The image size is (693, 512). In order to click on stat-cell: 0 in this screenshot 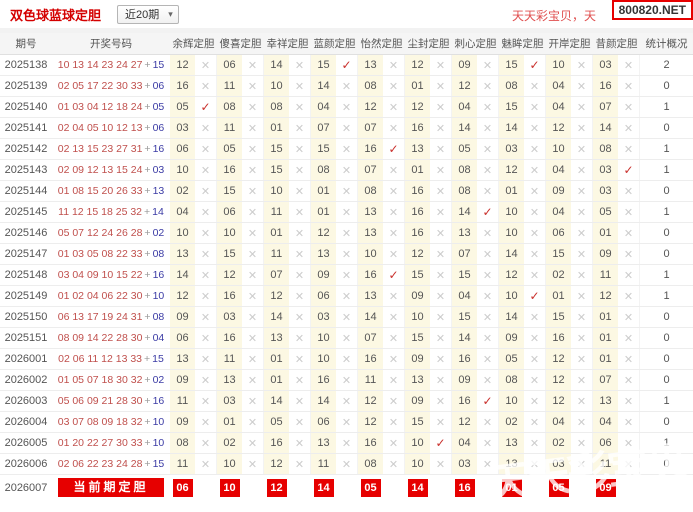, I will do `click(666, 359)`.